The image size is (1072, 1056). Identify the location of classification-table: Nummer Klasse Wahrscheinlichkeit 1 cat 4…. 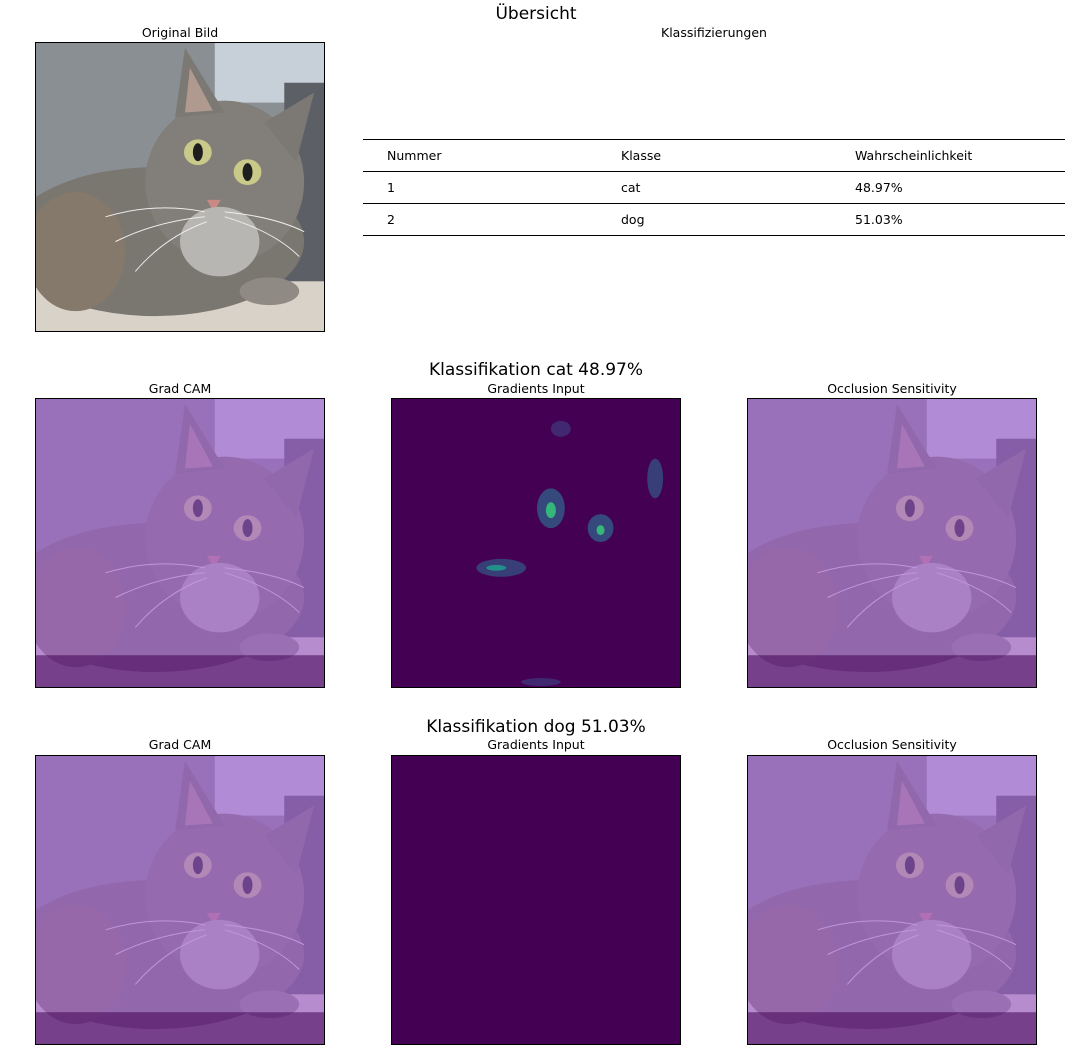
(714, 187).